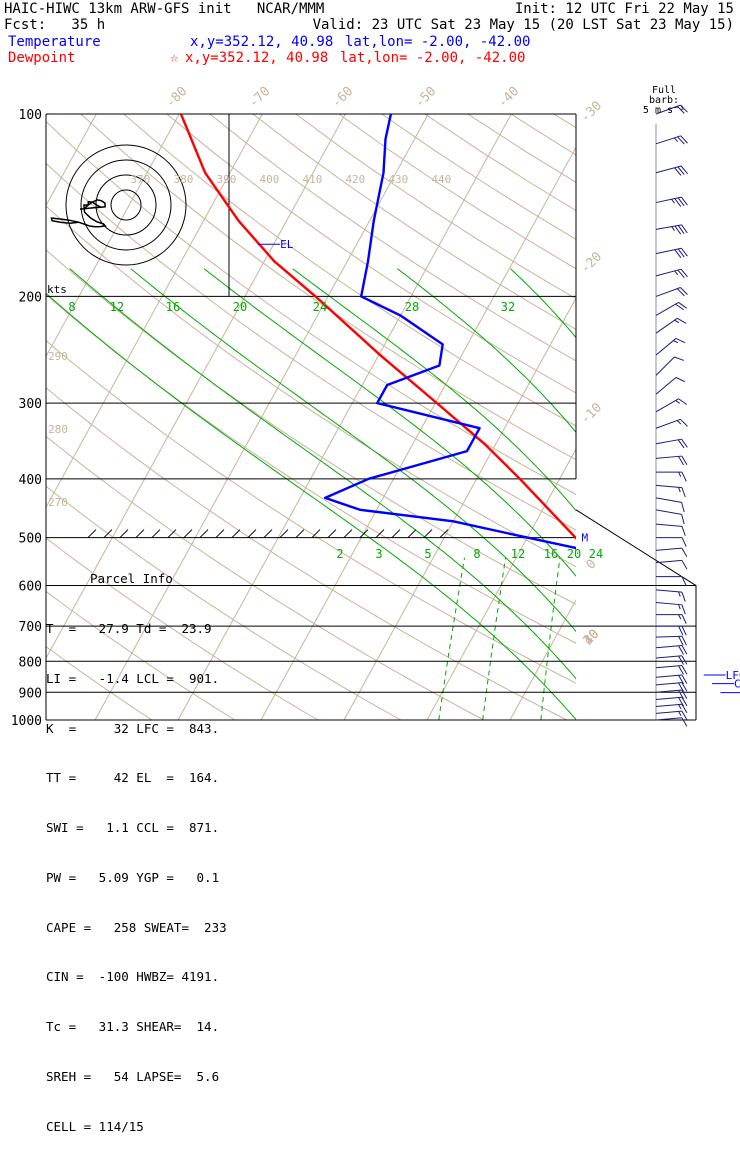 This screenshot has height=1152, width=740. What do you see at coordinates (624, 9) in the screenshot?
I see `init-time: Init: 12 UTC Fri 22 May 15` at bounding box center [624, 9].